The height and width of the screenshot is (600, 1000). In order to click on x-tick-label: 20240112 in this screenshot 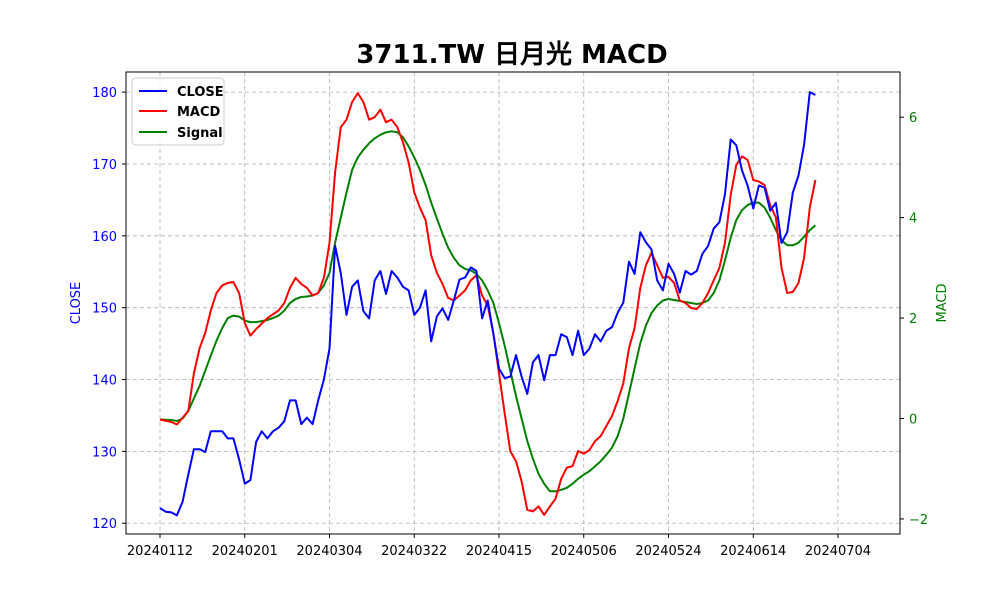, I will do `click(160, 551)`.